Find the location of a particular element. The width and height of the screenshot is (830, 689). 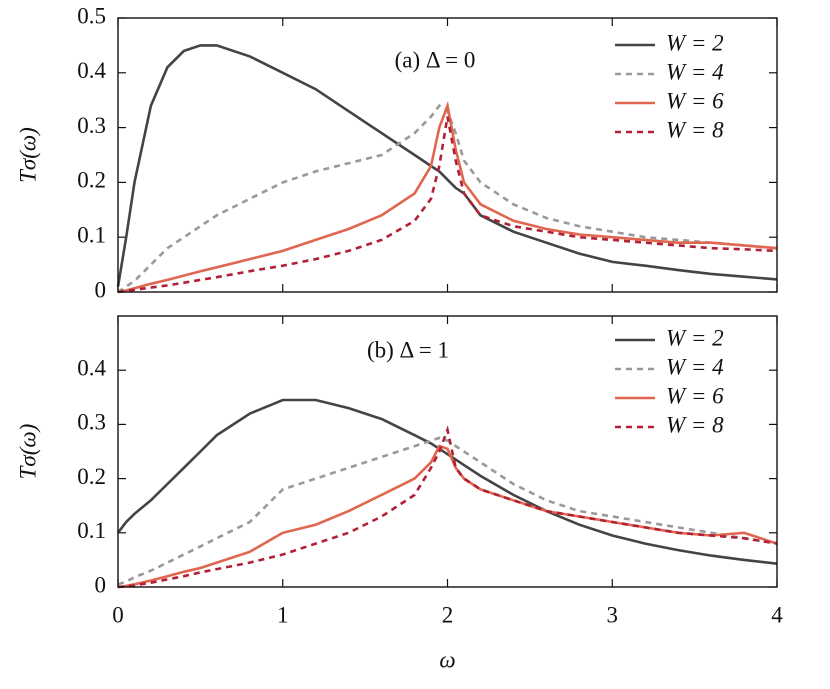

x-tick-label: 3 is located at coordinates (613, 614).